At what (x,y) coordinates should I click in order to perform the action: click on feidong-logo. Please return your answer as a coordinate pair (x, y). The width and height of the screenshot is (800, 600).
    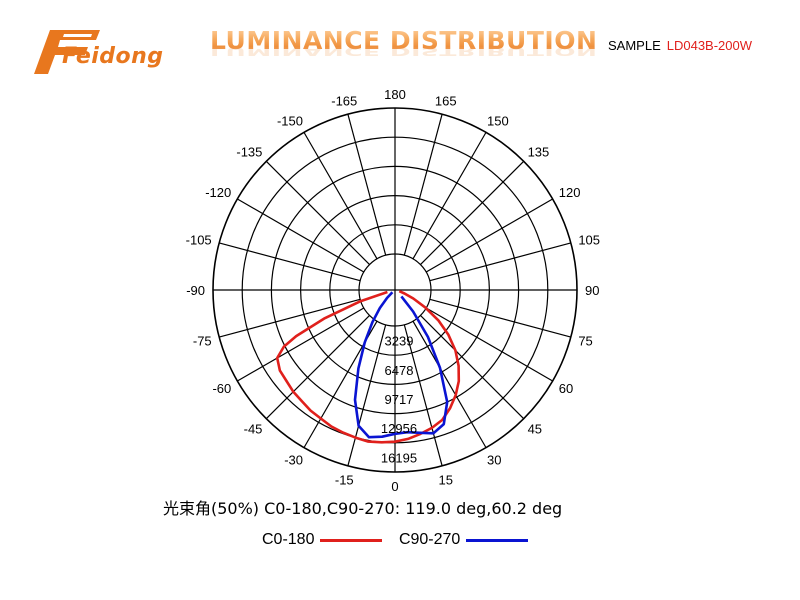
    Looking at the image, I should click on (67, 52).